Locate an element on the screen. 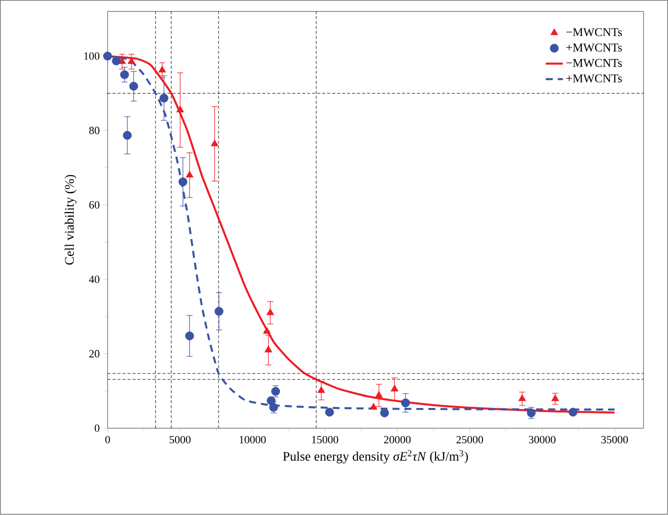 Image resolution: width=668 pixels, height=515 pixels. y-tick-label: 40 is located at coordinates (94, 280).